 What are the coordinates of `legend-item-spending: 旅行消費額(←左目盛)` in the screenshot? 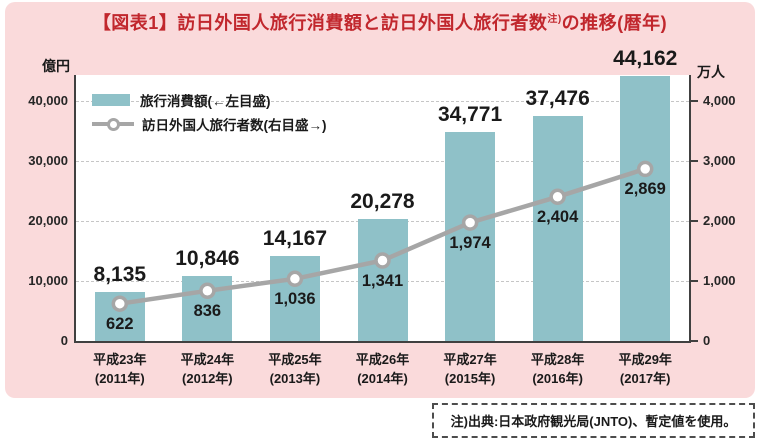 It's located at (209, 100).